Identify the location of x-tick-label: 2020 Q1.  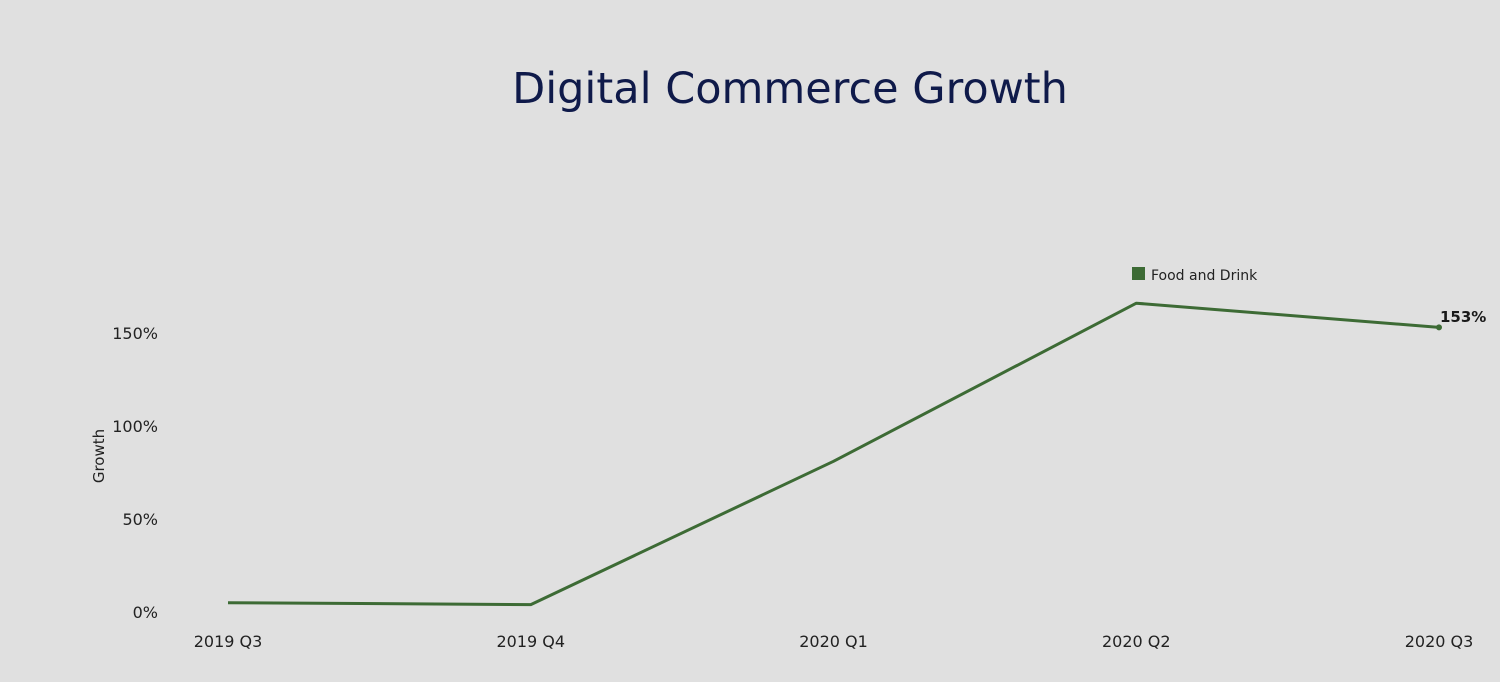
(833, 641).